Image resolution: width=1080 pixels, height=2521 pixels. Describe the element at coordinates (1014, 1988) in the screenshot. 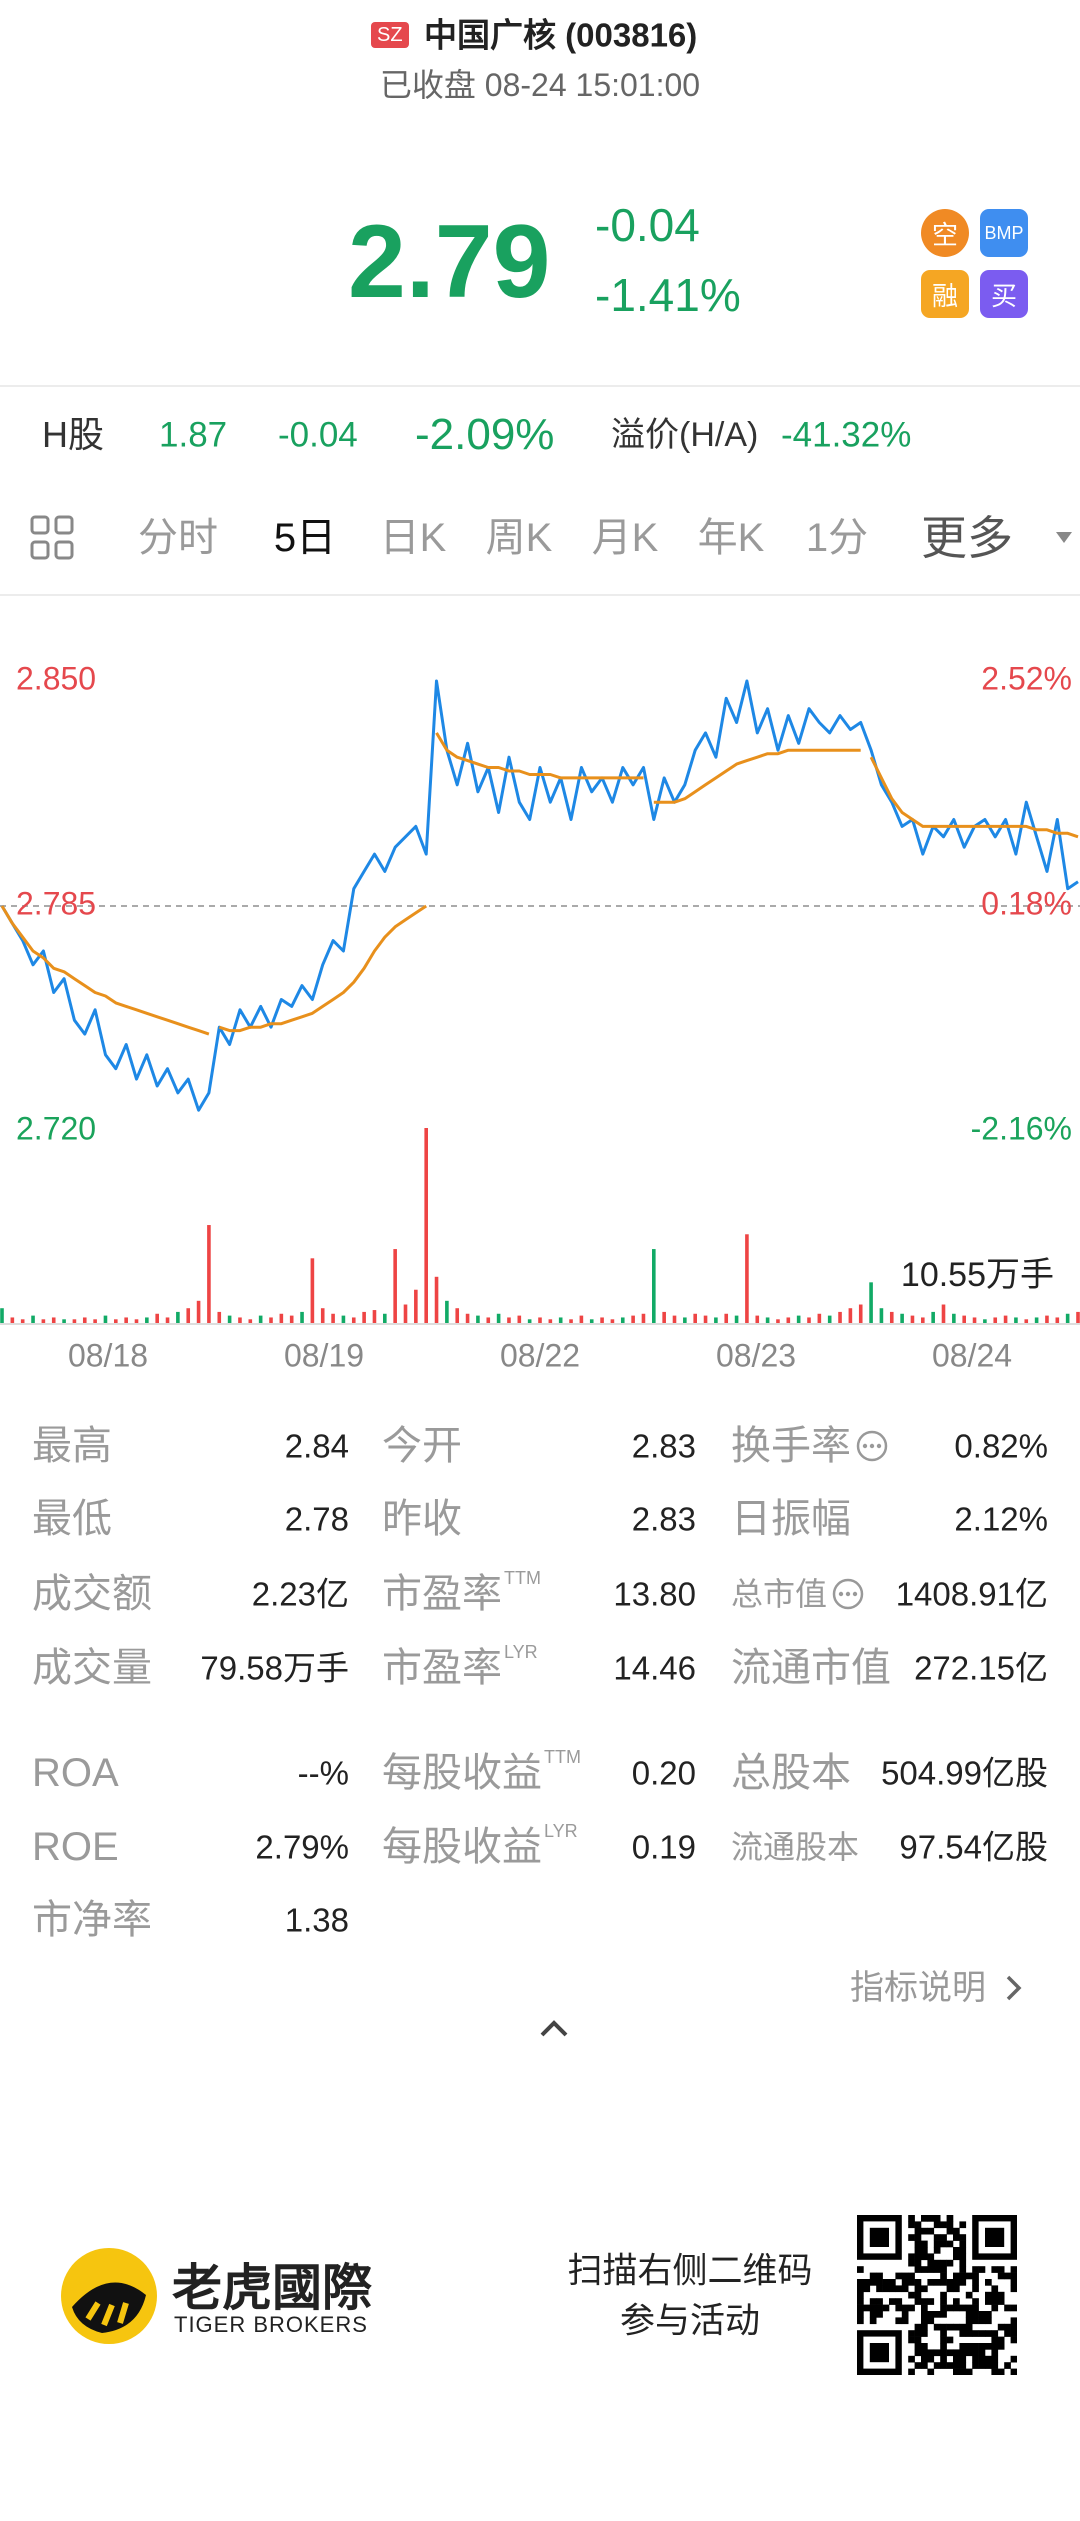

I see `chevron` at that location.